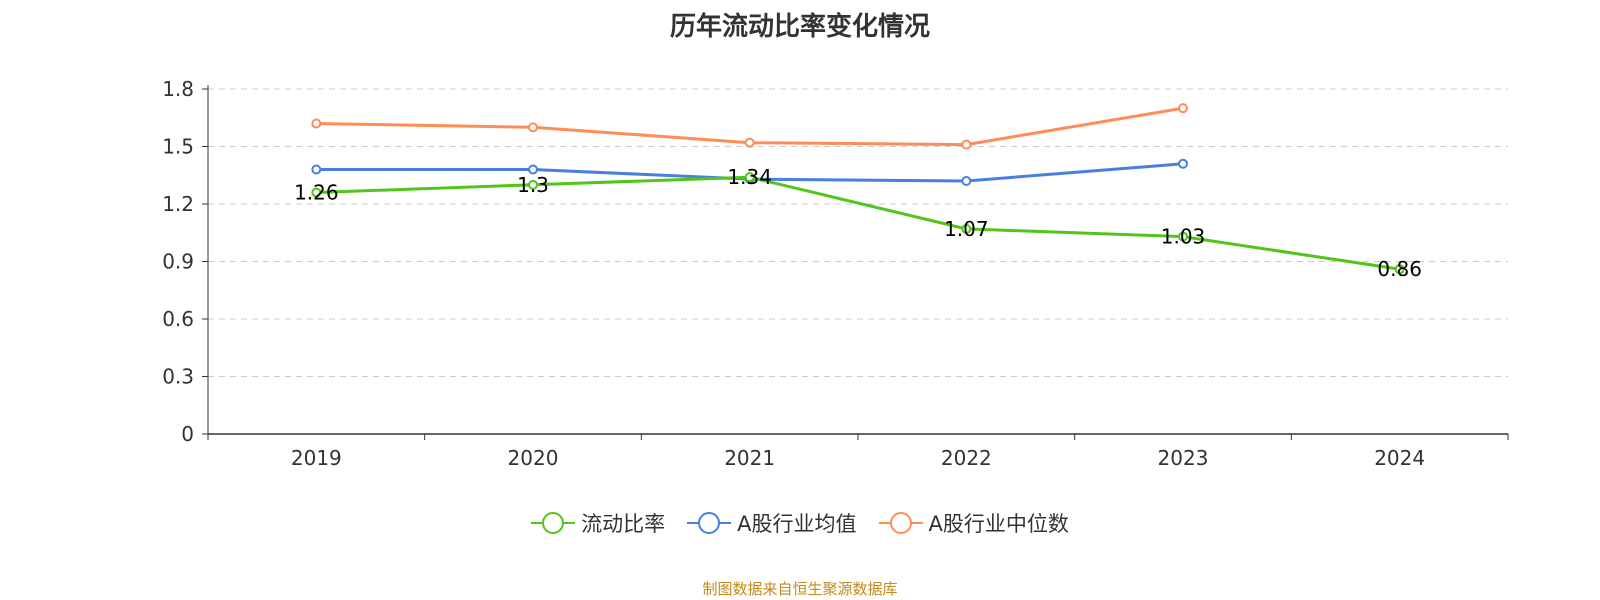  What do you see at coordinates (749, 458) in the screenshot?
I see `x-tick-label: 2021` at bounding box center [749, 458].